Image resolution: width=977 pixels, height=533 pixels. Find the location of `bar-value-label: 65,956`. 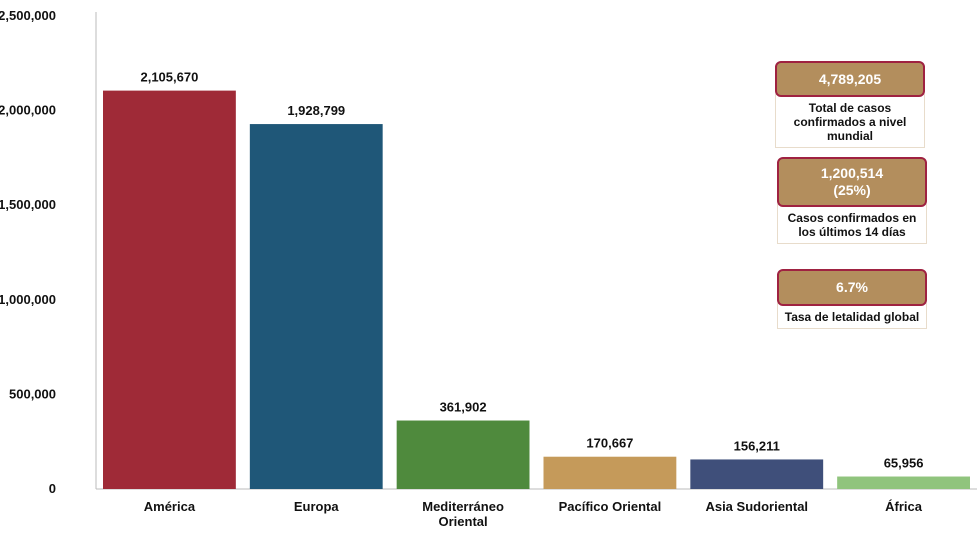

bar-value-label: 65,956 is located at coordinates (904, 463).